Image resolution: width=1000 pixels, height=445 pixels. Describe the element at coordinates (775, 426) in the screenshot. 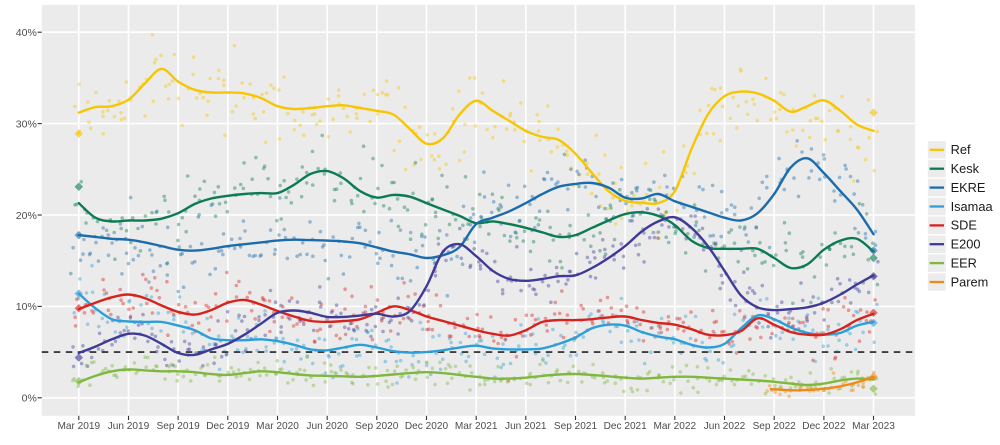

I see `svg-text: Sep 2022` at that location.